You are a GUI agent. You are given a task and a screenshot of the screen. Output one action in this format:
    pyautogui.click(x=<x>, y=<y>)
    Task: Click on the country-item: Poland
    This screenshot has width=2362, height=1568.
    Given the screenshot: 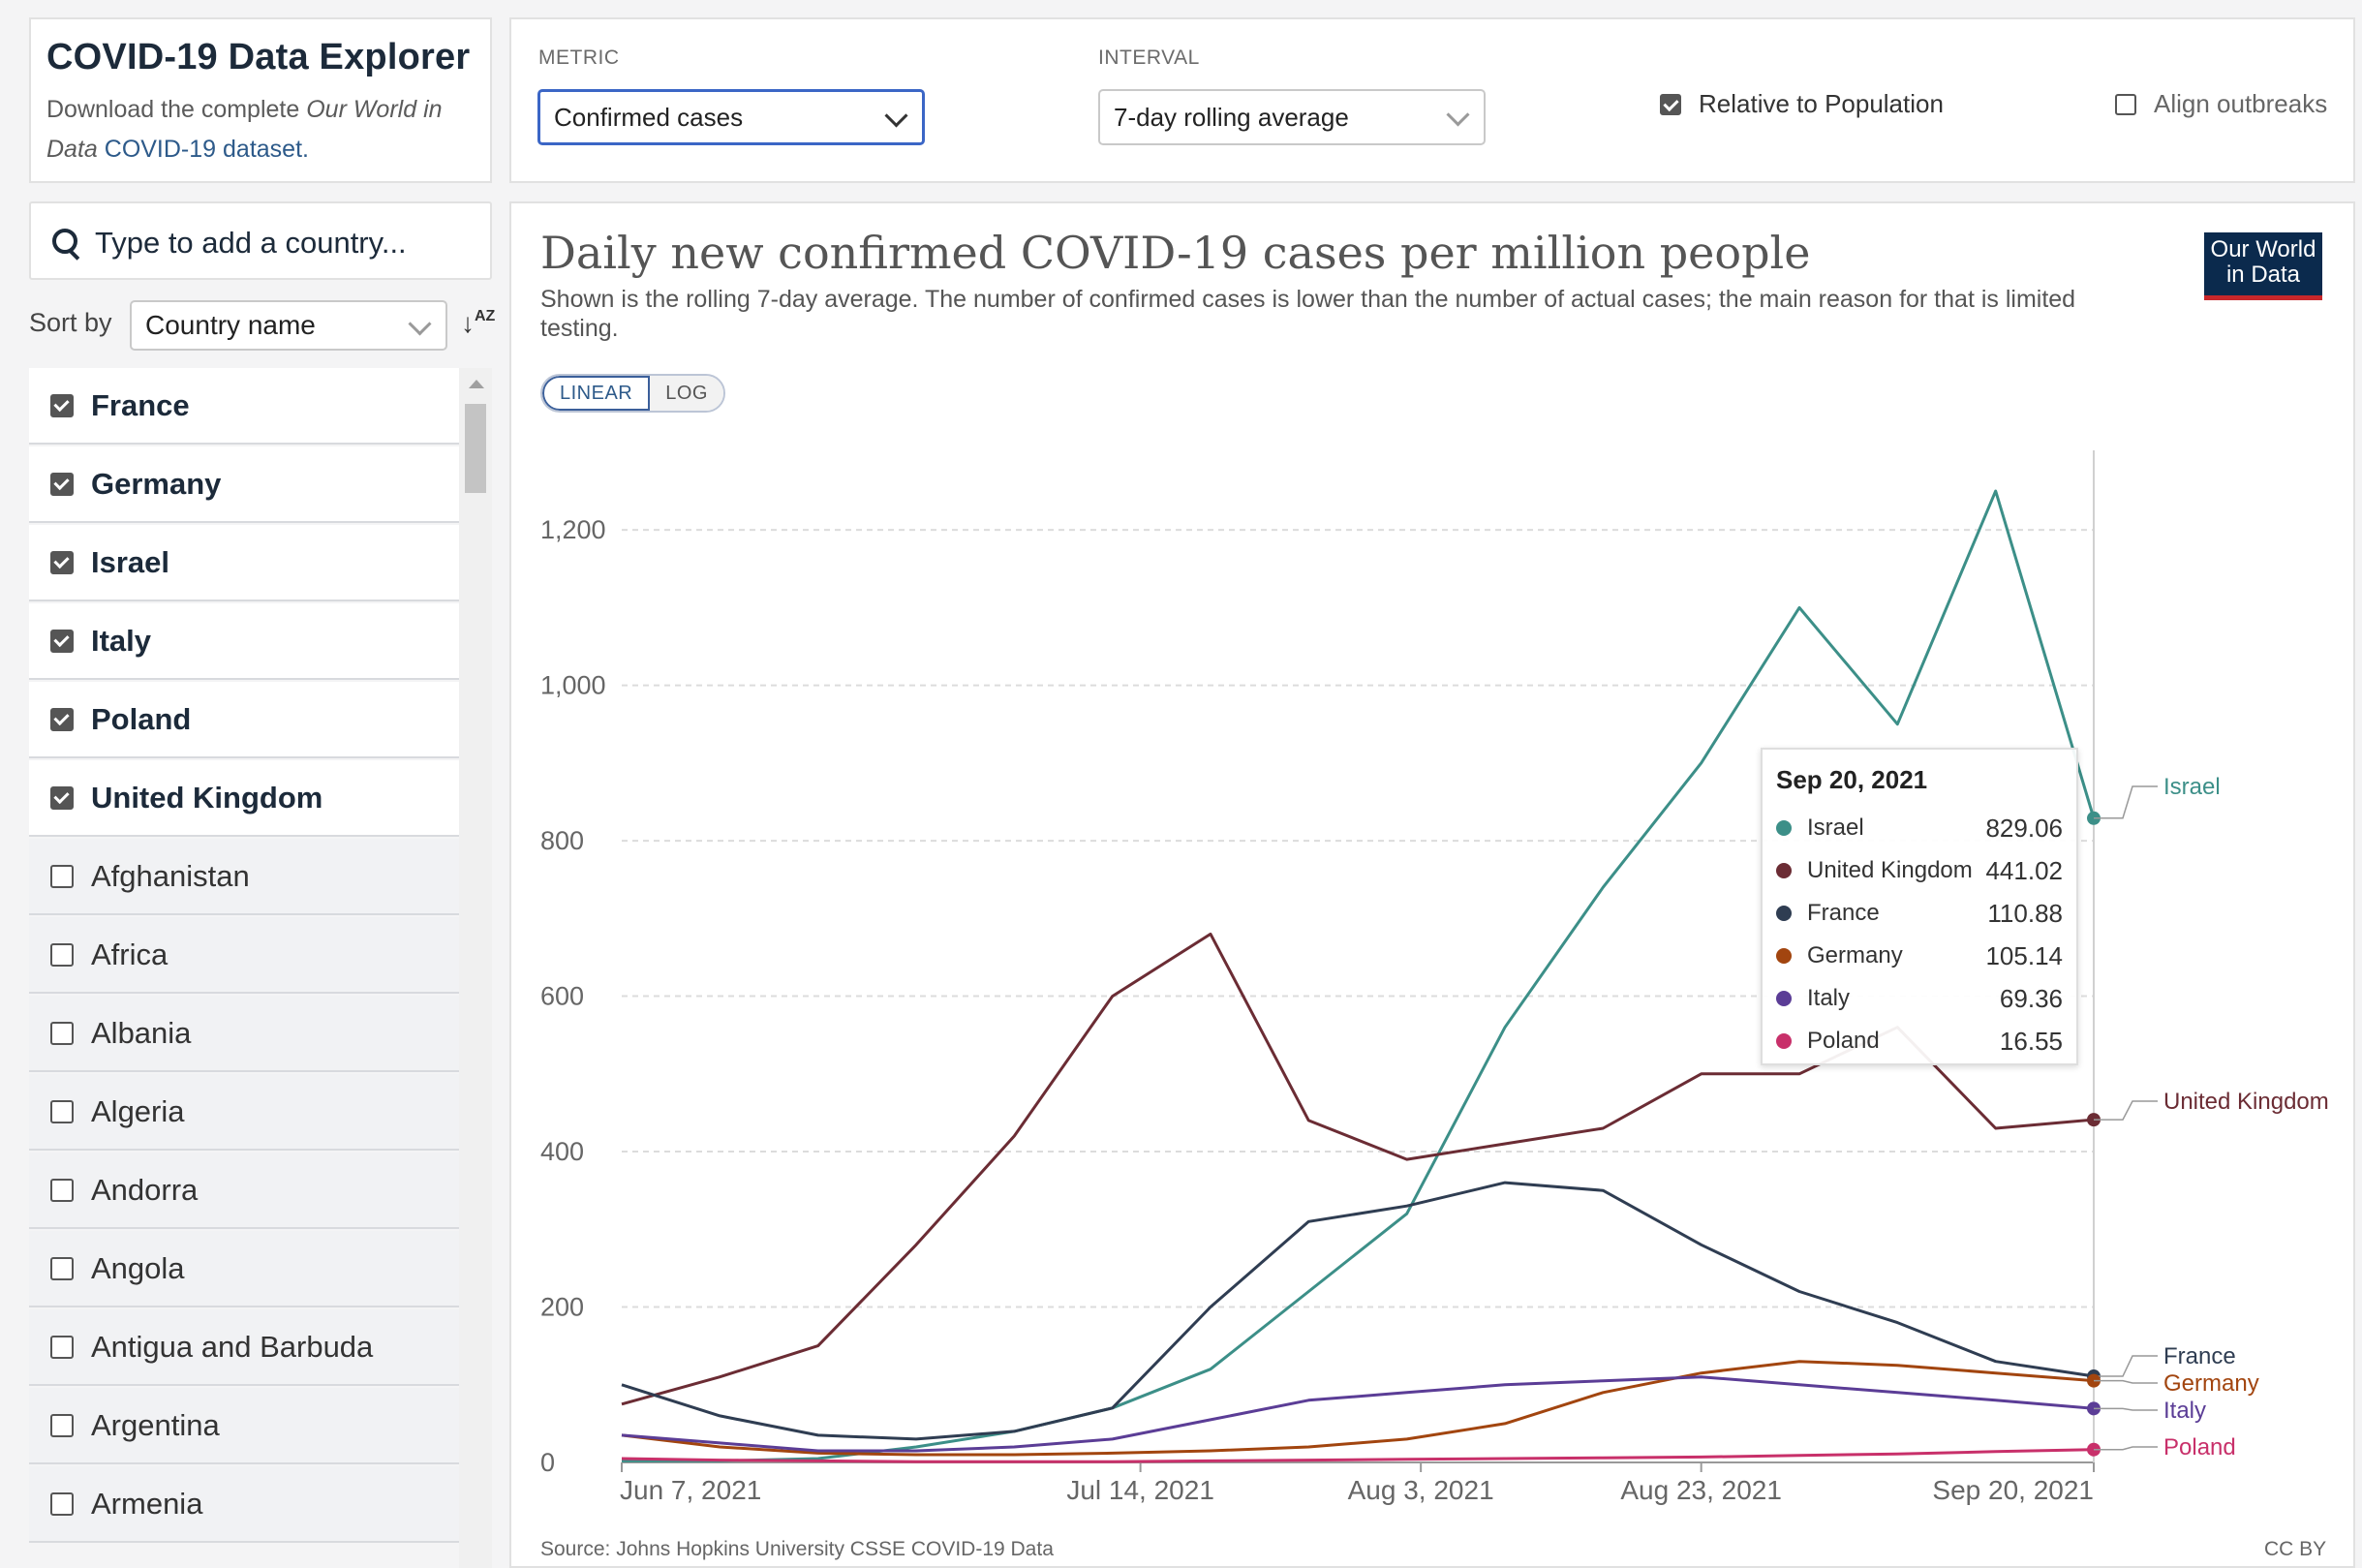 What is the action you would take?
    pyautogui.click(x=244, y=720)
    